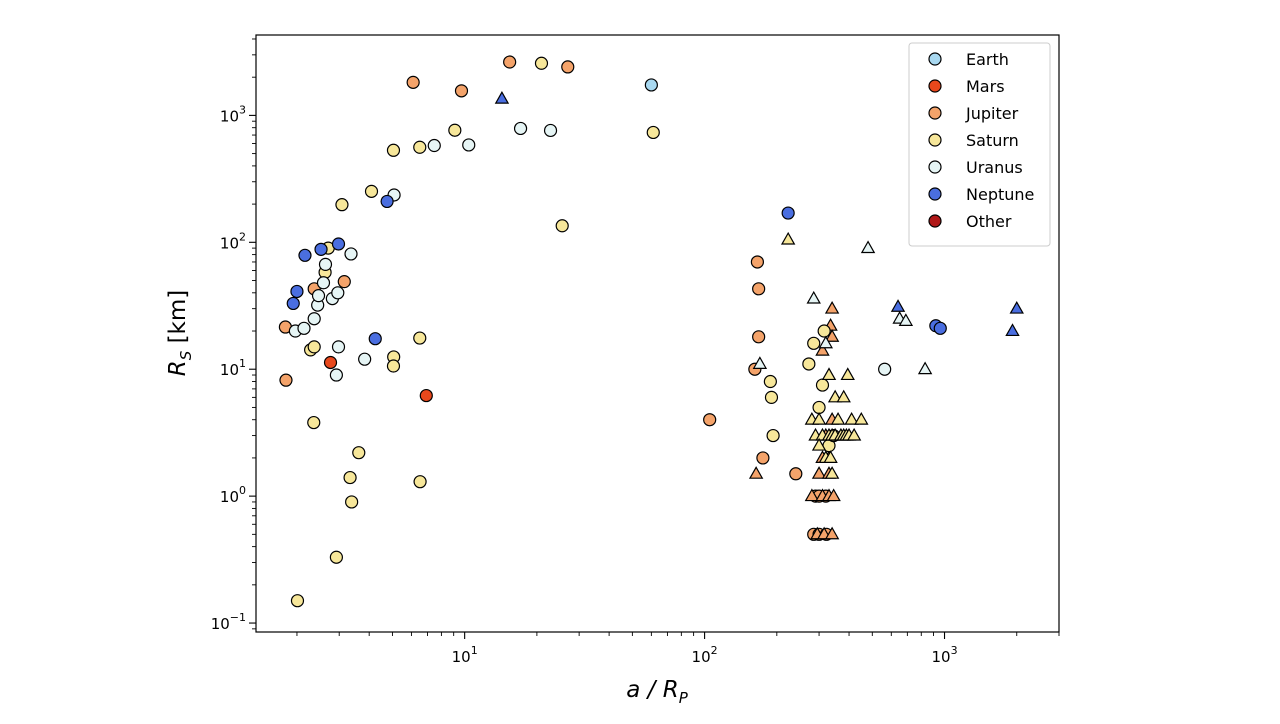 This screenshot has width=1280, height=724. I want to click on y-axis-label-unit: [km], so click(178, 320).